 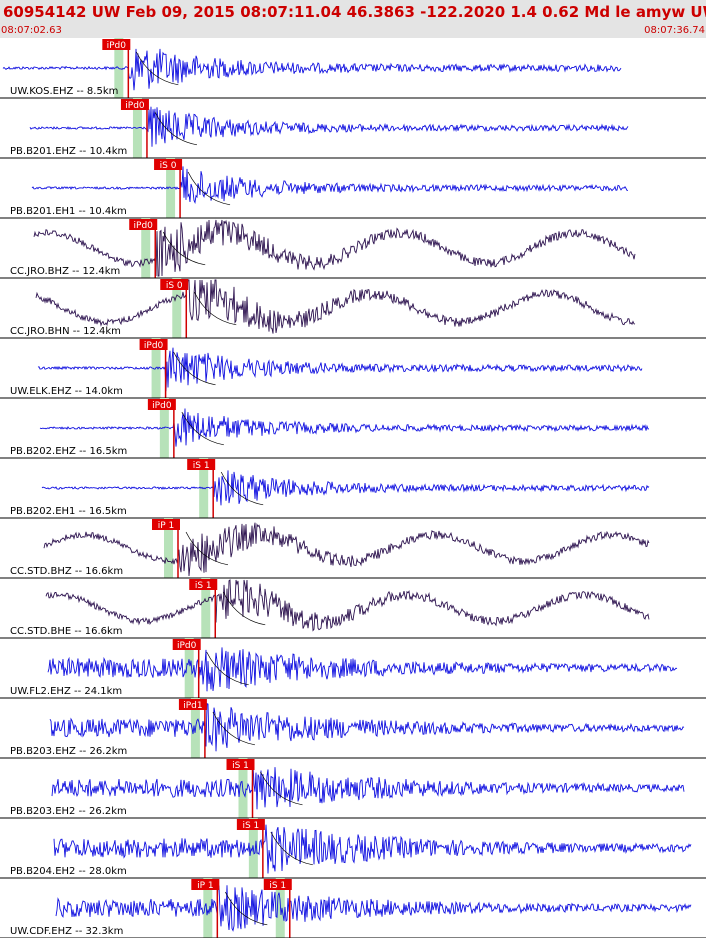 I want to click on station-label: CC.JRO.BHN -- 12.4km, so click(x=65, y=331).